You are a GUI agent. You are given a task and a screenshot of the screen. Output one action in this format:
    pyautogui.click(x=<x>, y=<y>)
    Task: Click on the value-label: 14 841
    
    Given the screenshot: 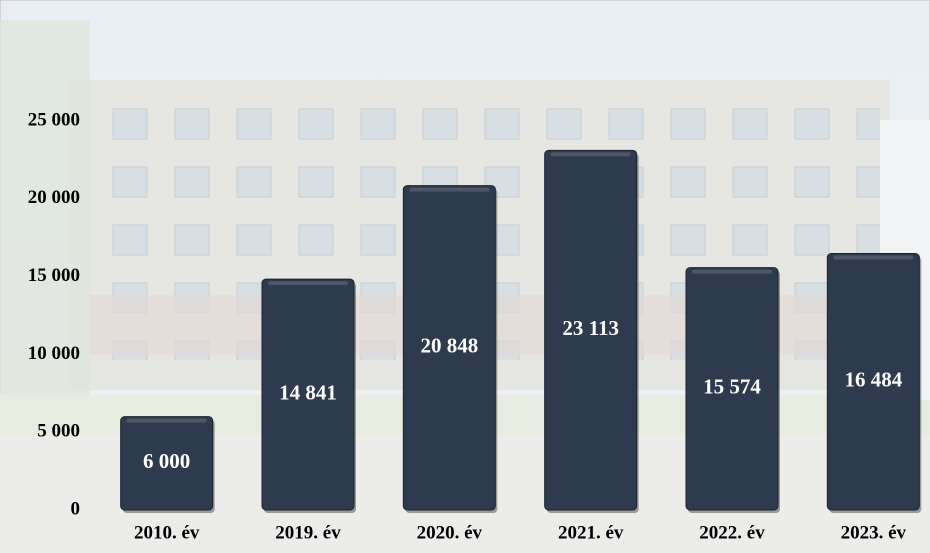 What is the action you would take?
    pyautogui.click(x=308, y=392)
    